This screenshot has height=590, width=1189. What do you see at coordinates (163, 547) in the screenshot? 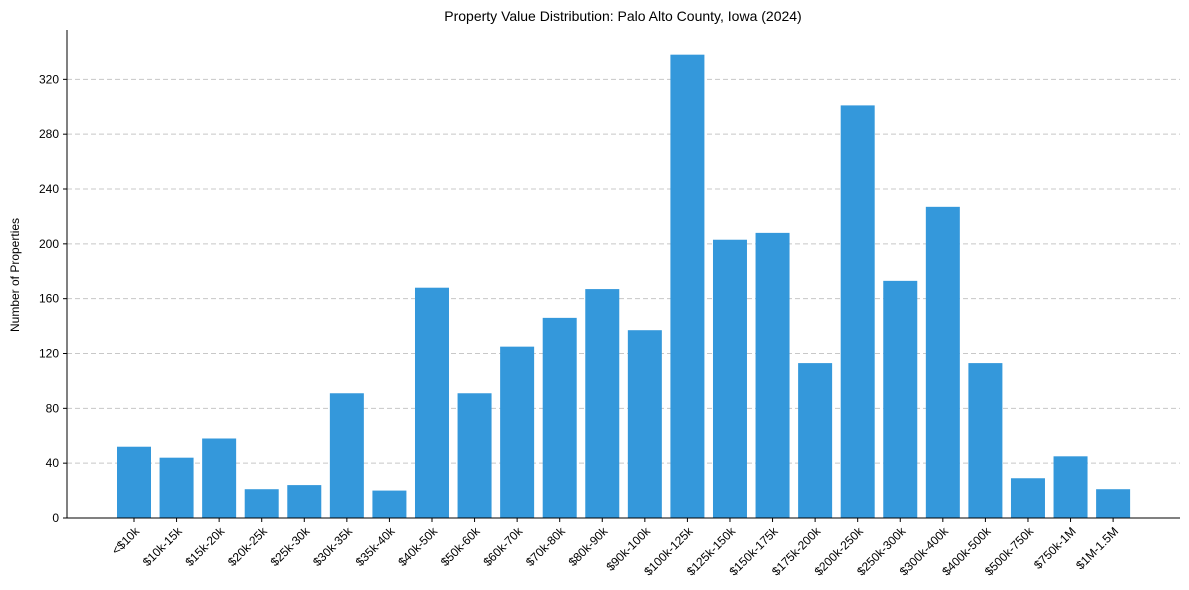
I see `x-tick-label: $10k-15k` at bounding box center [163, 547].